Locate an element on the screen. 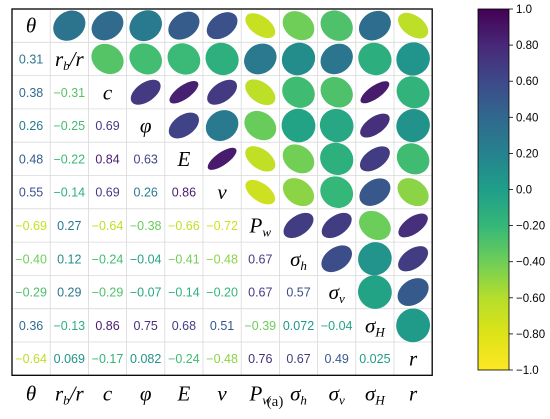 Image resolution: width=550 pixels, height=419 pixels. correlation-value: −0.04 is located at coordinates (337, 326).